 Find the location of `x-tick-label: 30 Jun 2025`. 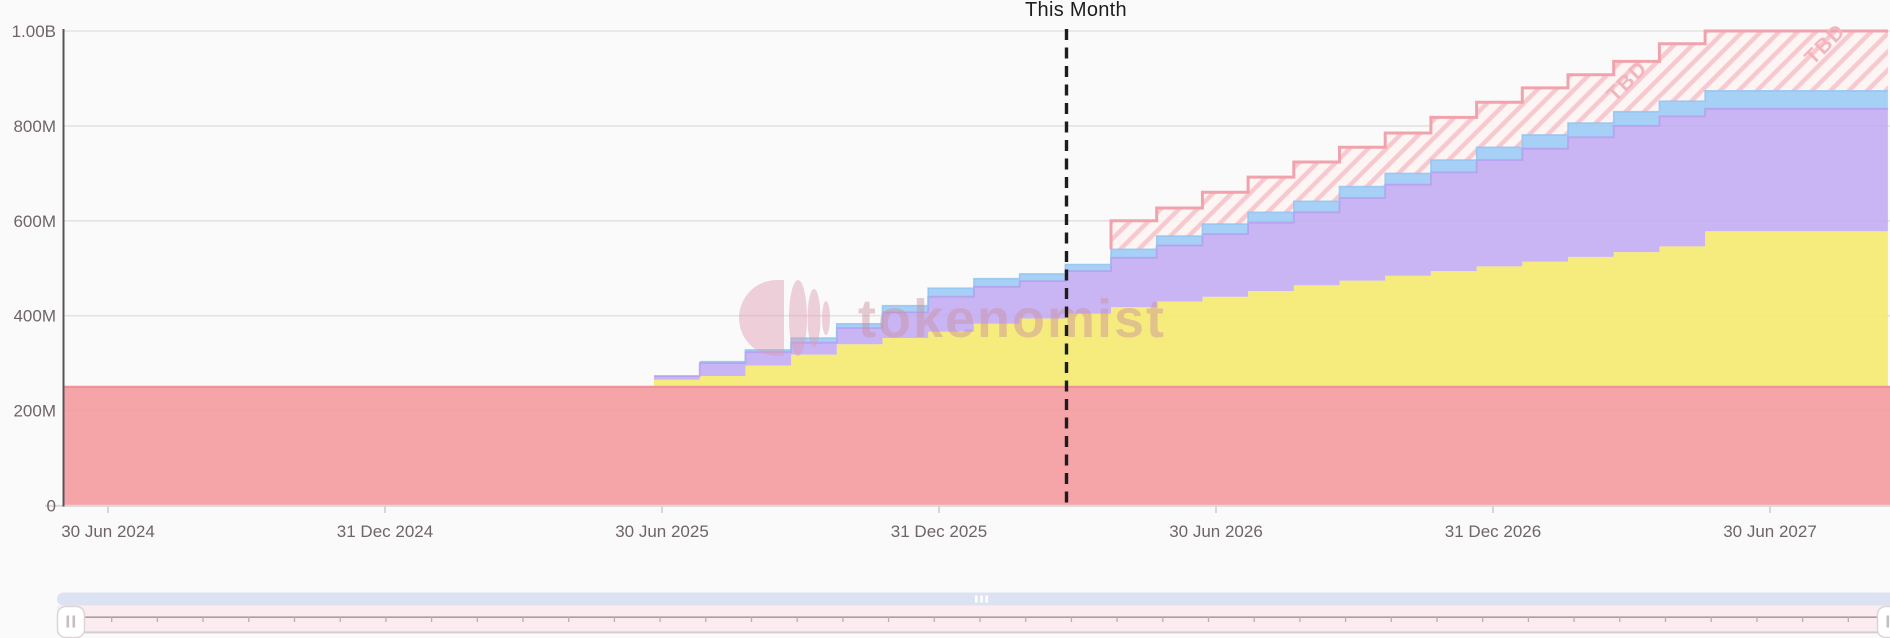

x-tick-label: 30 Jun 2025 is located at coordinates (662, 531).